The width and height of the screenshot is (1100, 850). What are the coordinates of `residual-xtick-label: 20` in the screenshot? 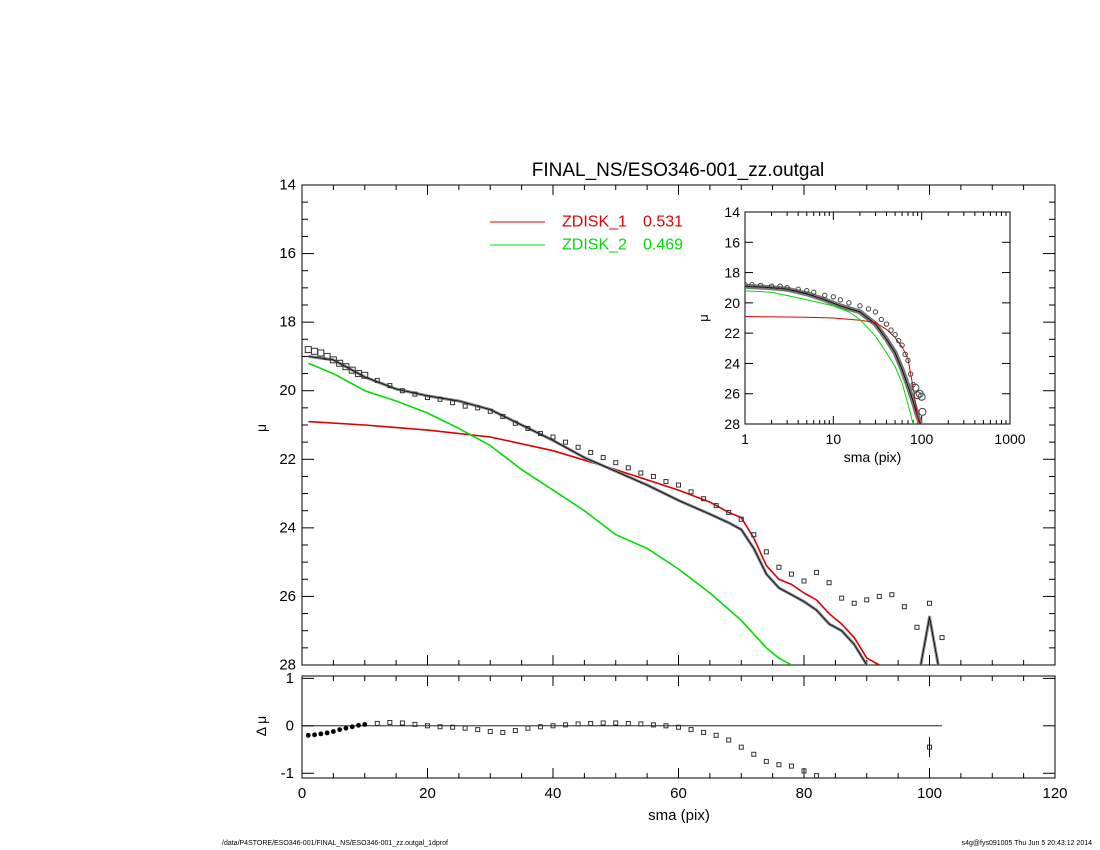 It's located at (427, 793).